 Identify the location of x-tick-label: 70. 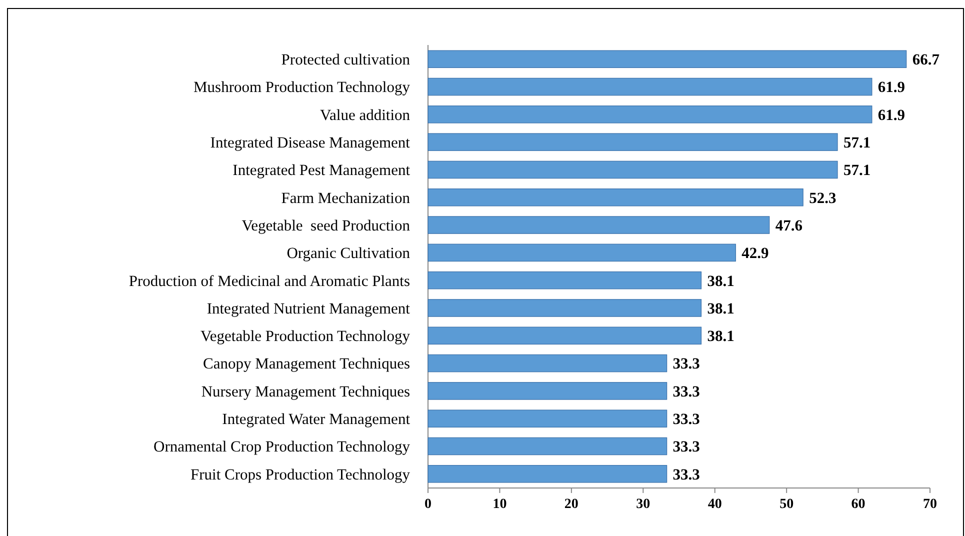
(930, 504).